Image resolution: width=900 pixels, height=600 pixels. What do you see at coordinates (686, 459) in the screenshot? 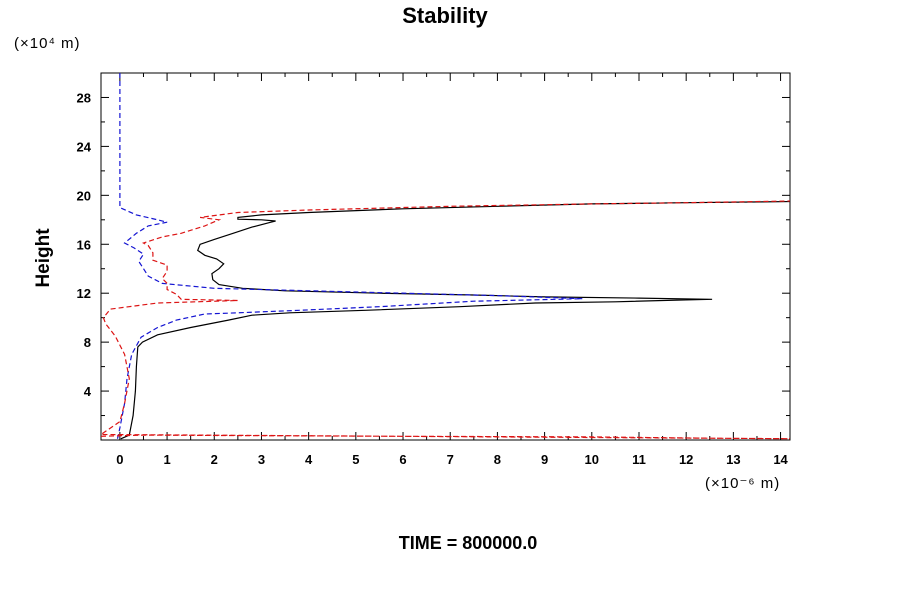
I see `x-tick-label: 12` at bounding box center [686, 459].